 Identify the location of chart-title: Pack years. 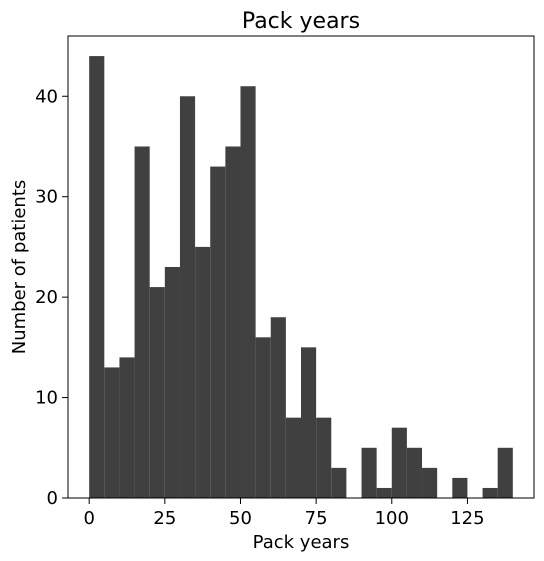
(301, 21).